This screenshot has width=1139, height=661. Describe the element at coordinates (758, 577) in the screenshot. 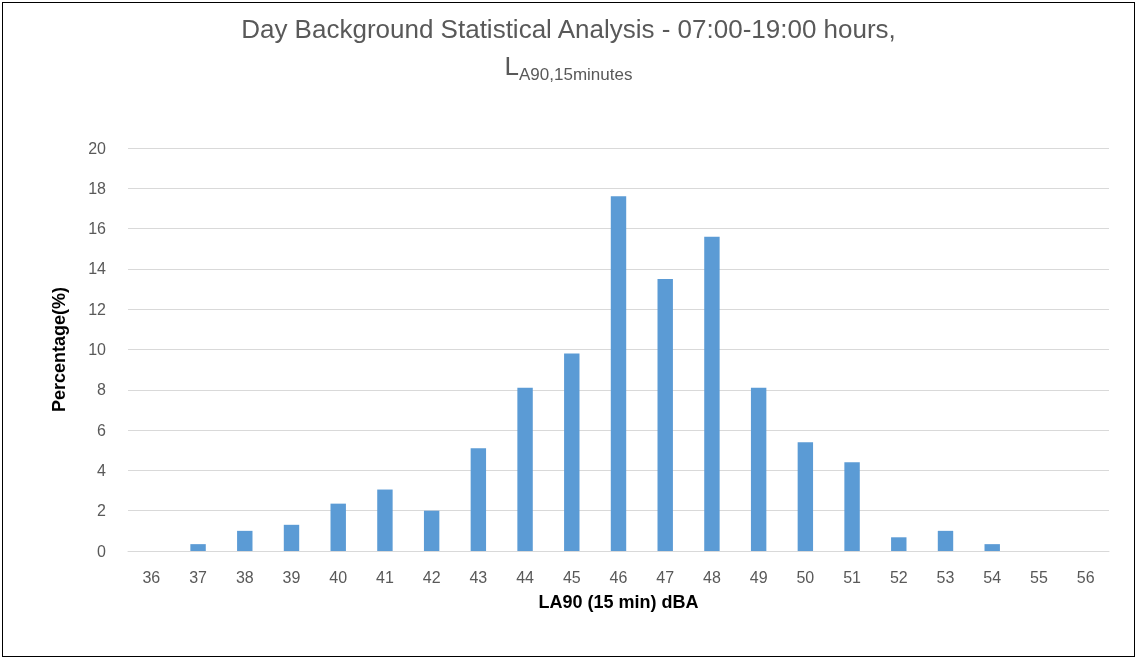

I see `x-tick-label: 49` at that location.